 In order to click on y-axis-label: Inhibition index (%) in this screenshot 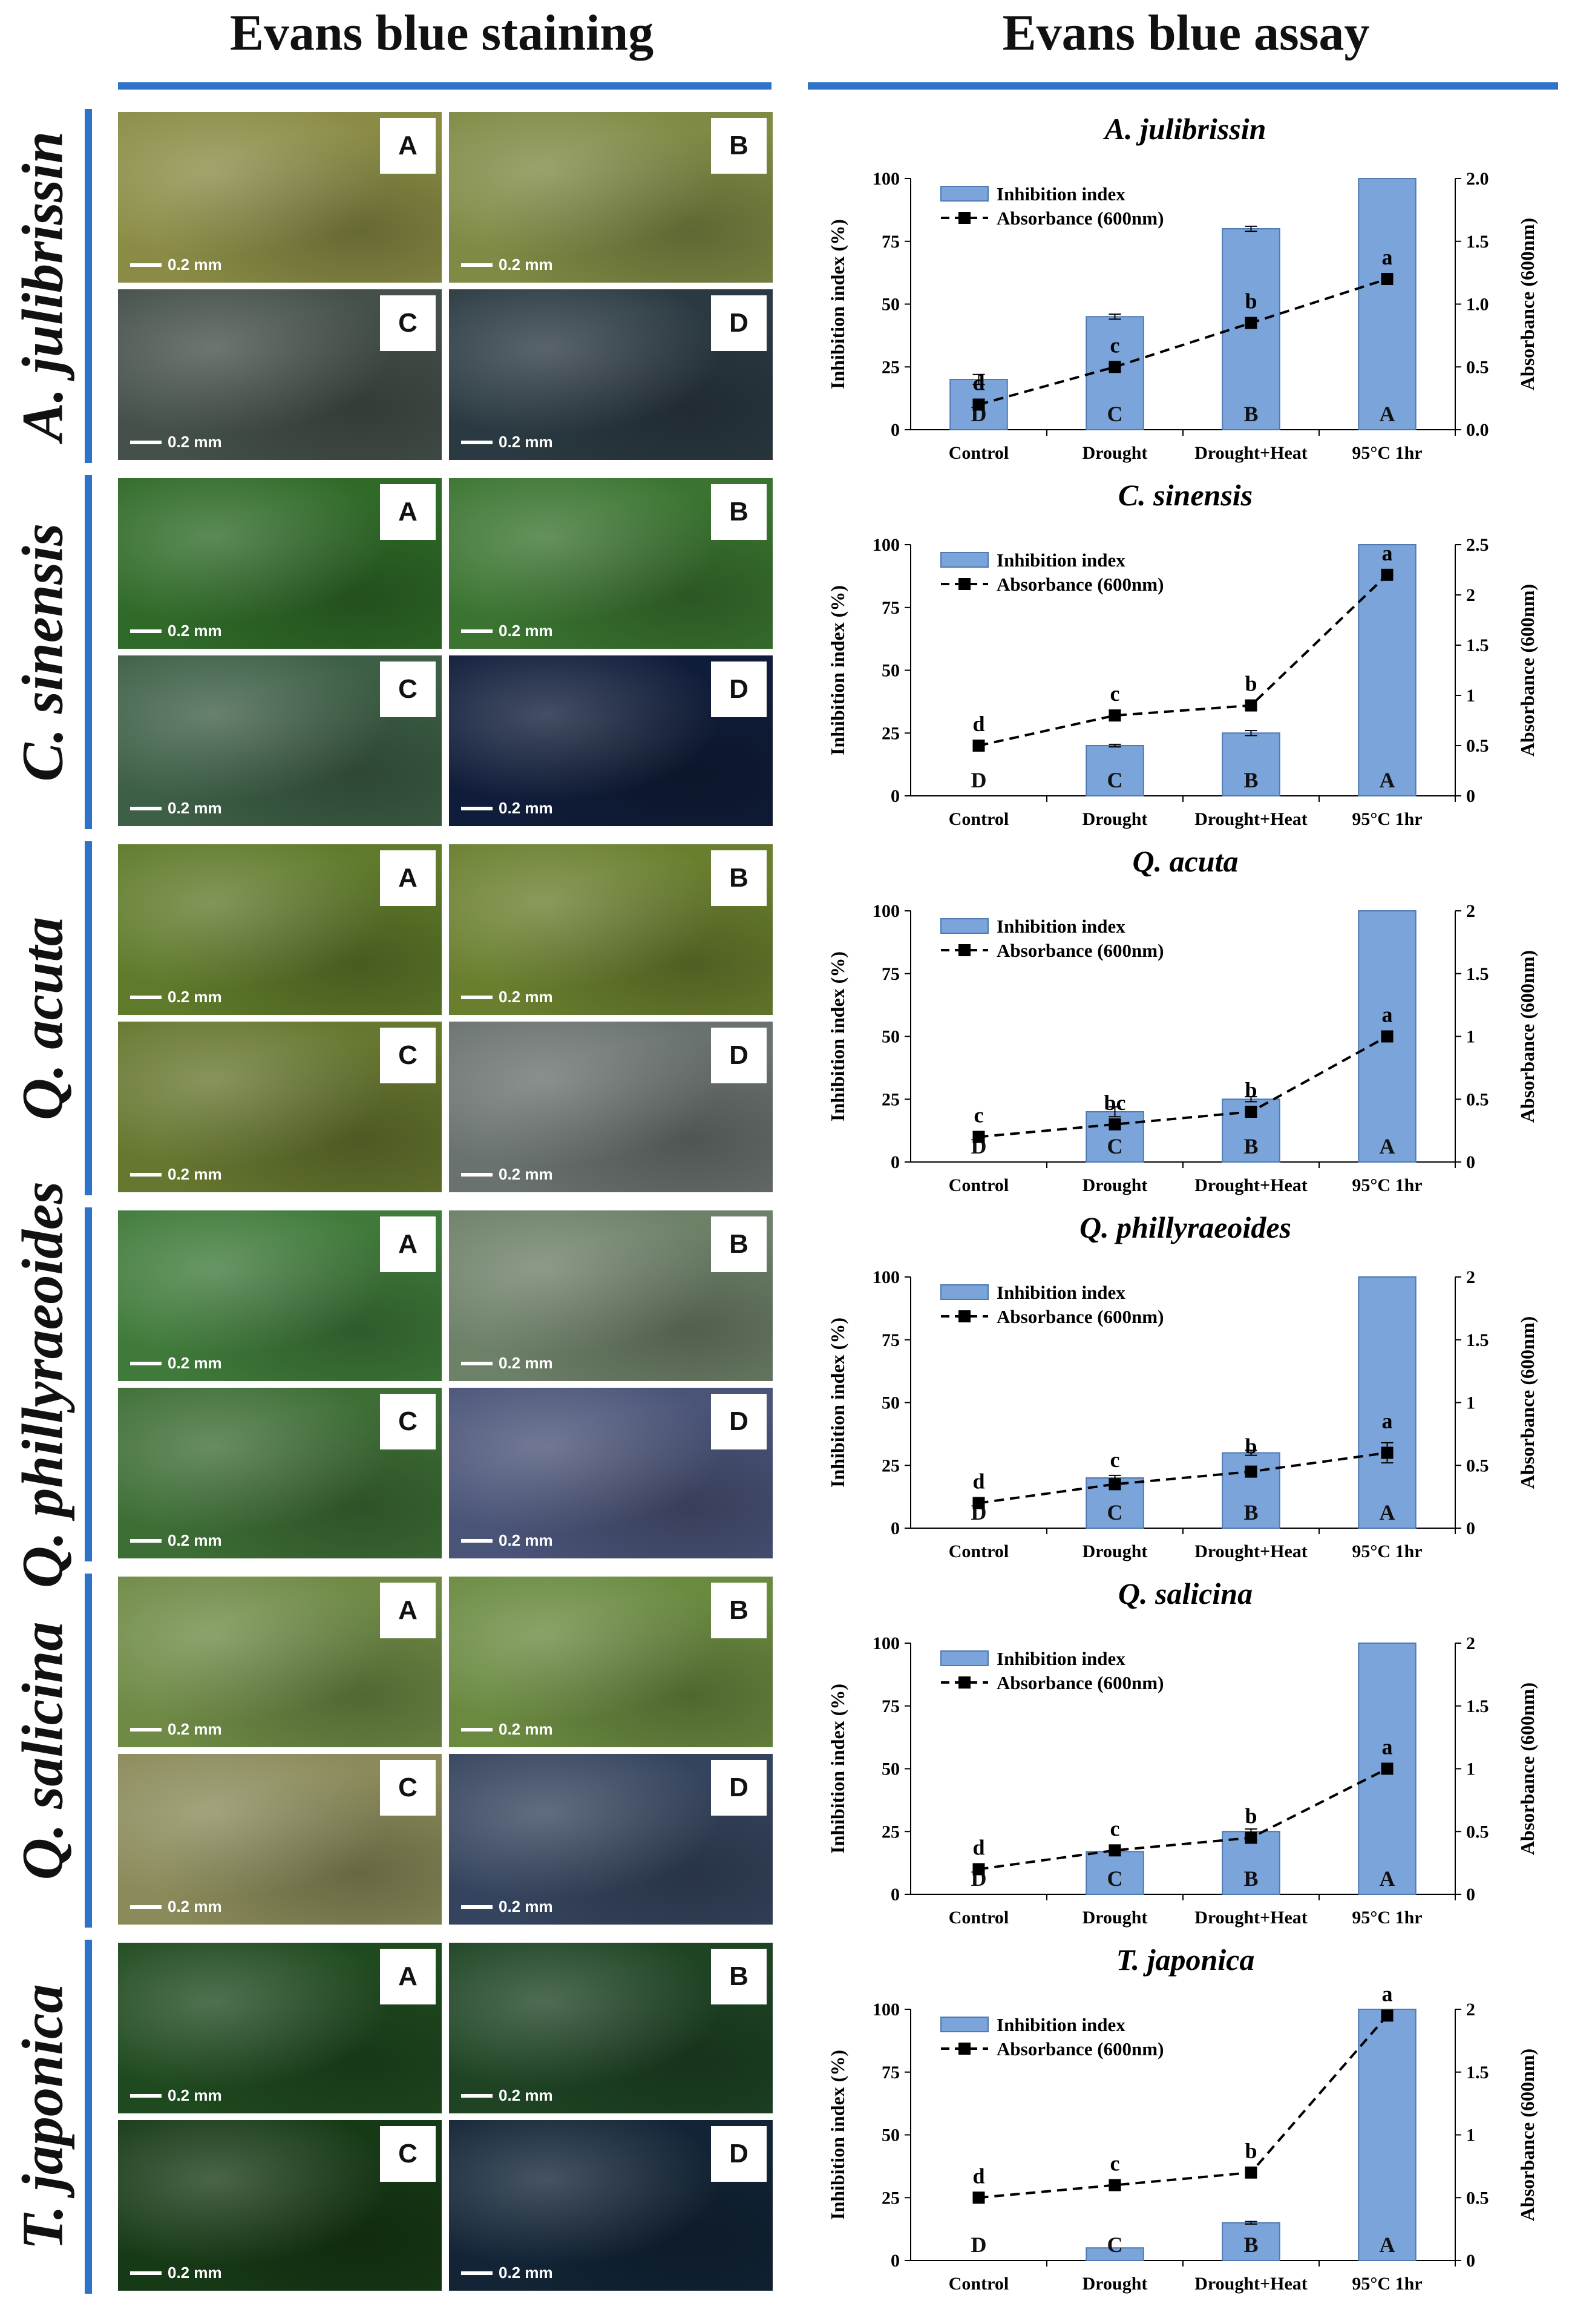, I will do `click(837, 1036)`.